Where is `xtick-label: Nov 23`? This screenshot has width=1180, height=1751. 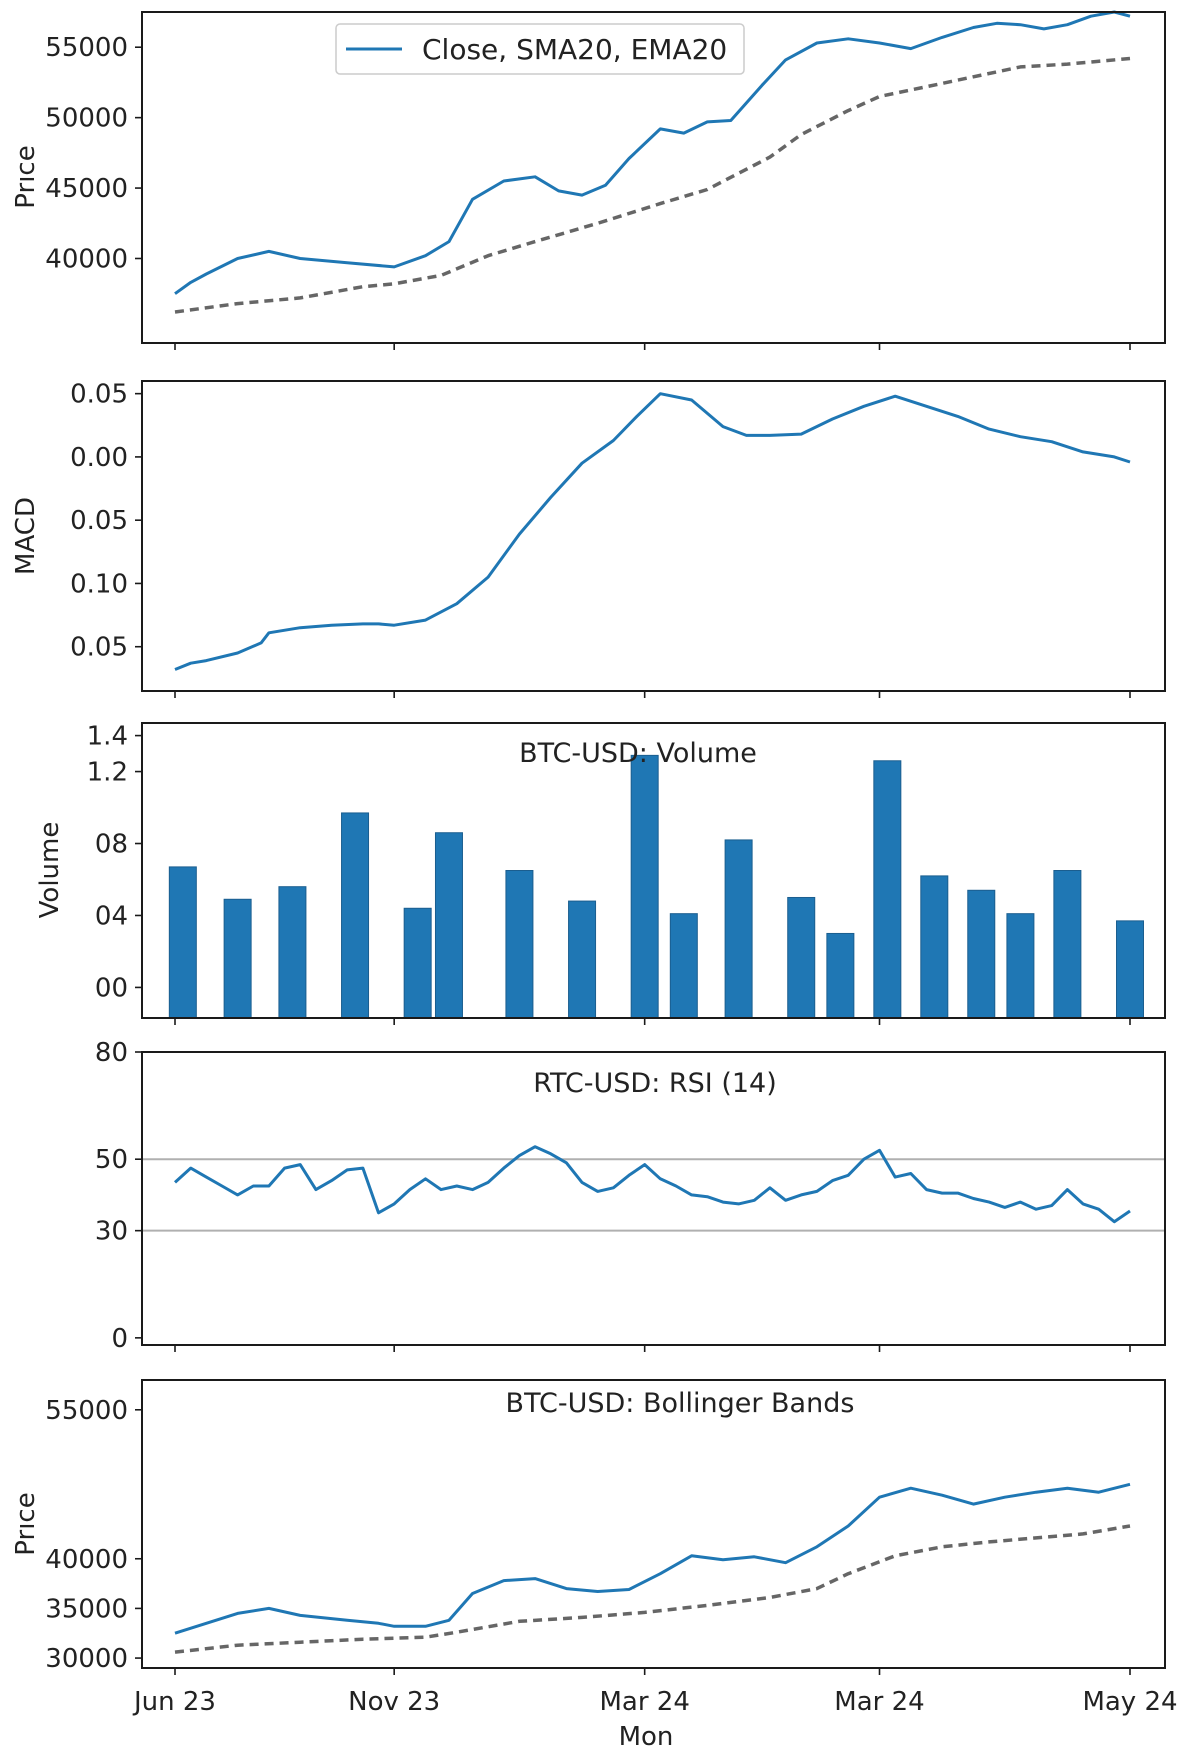
xtick-label: Nov 23 is located at coordinates (394, 1702).